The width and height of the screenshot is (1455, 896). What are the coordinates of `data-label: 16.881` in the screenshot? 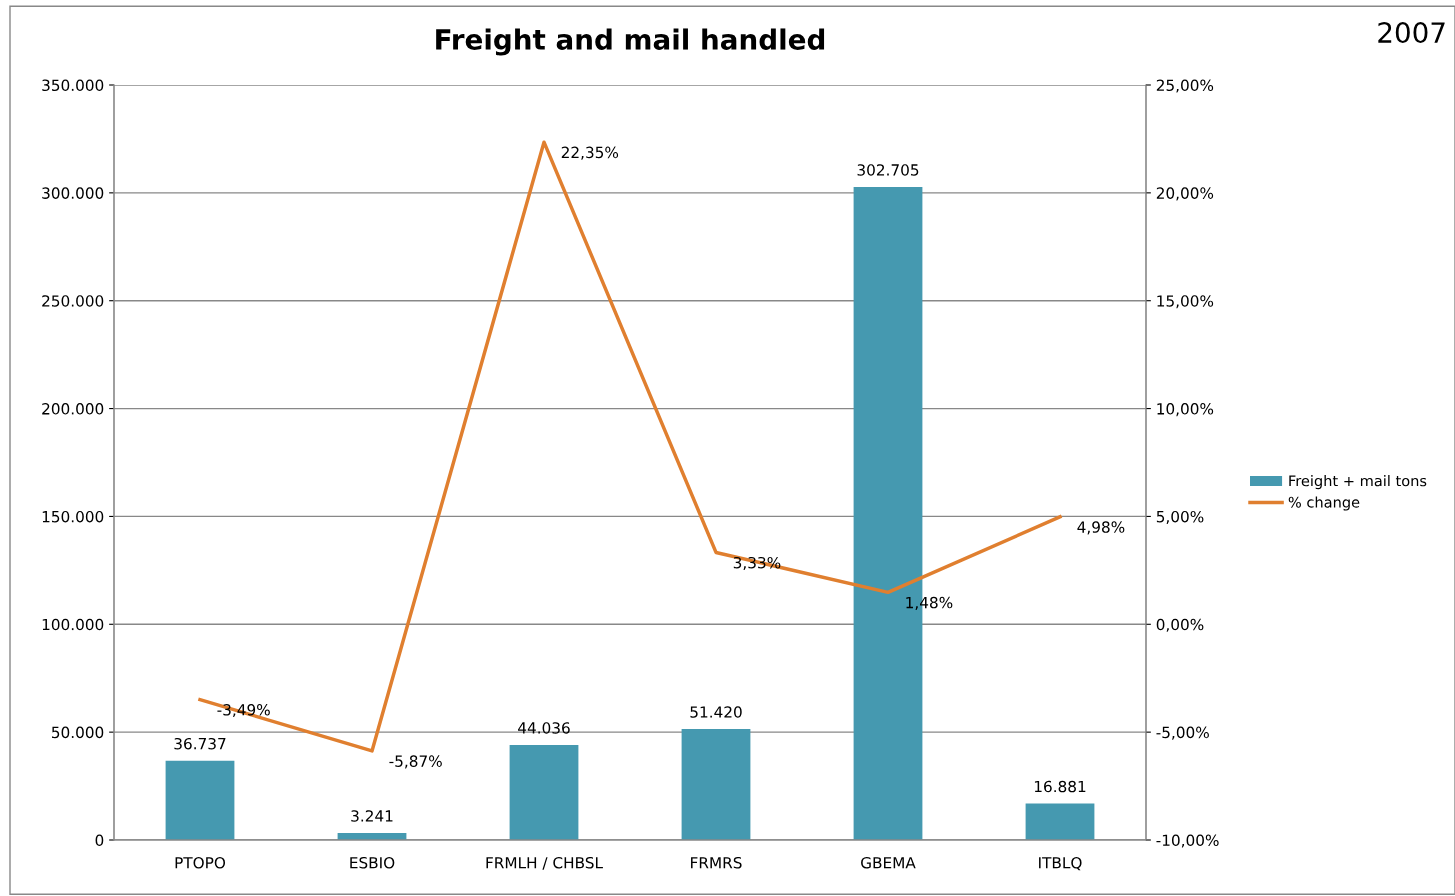 It's located at (1060, 786).